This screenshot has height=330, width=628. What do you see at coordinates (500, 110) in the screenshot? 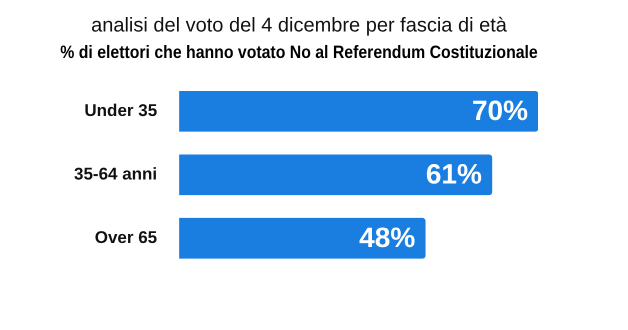
I see `data-label: 70%` at bounding box center [500, 110].